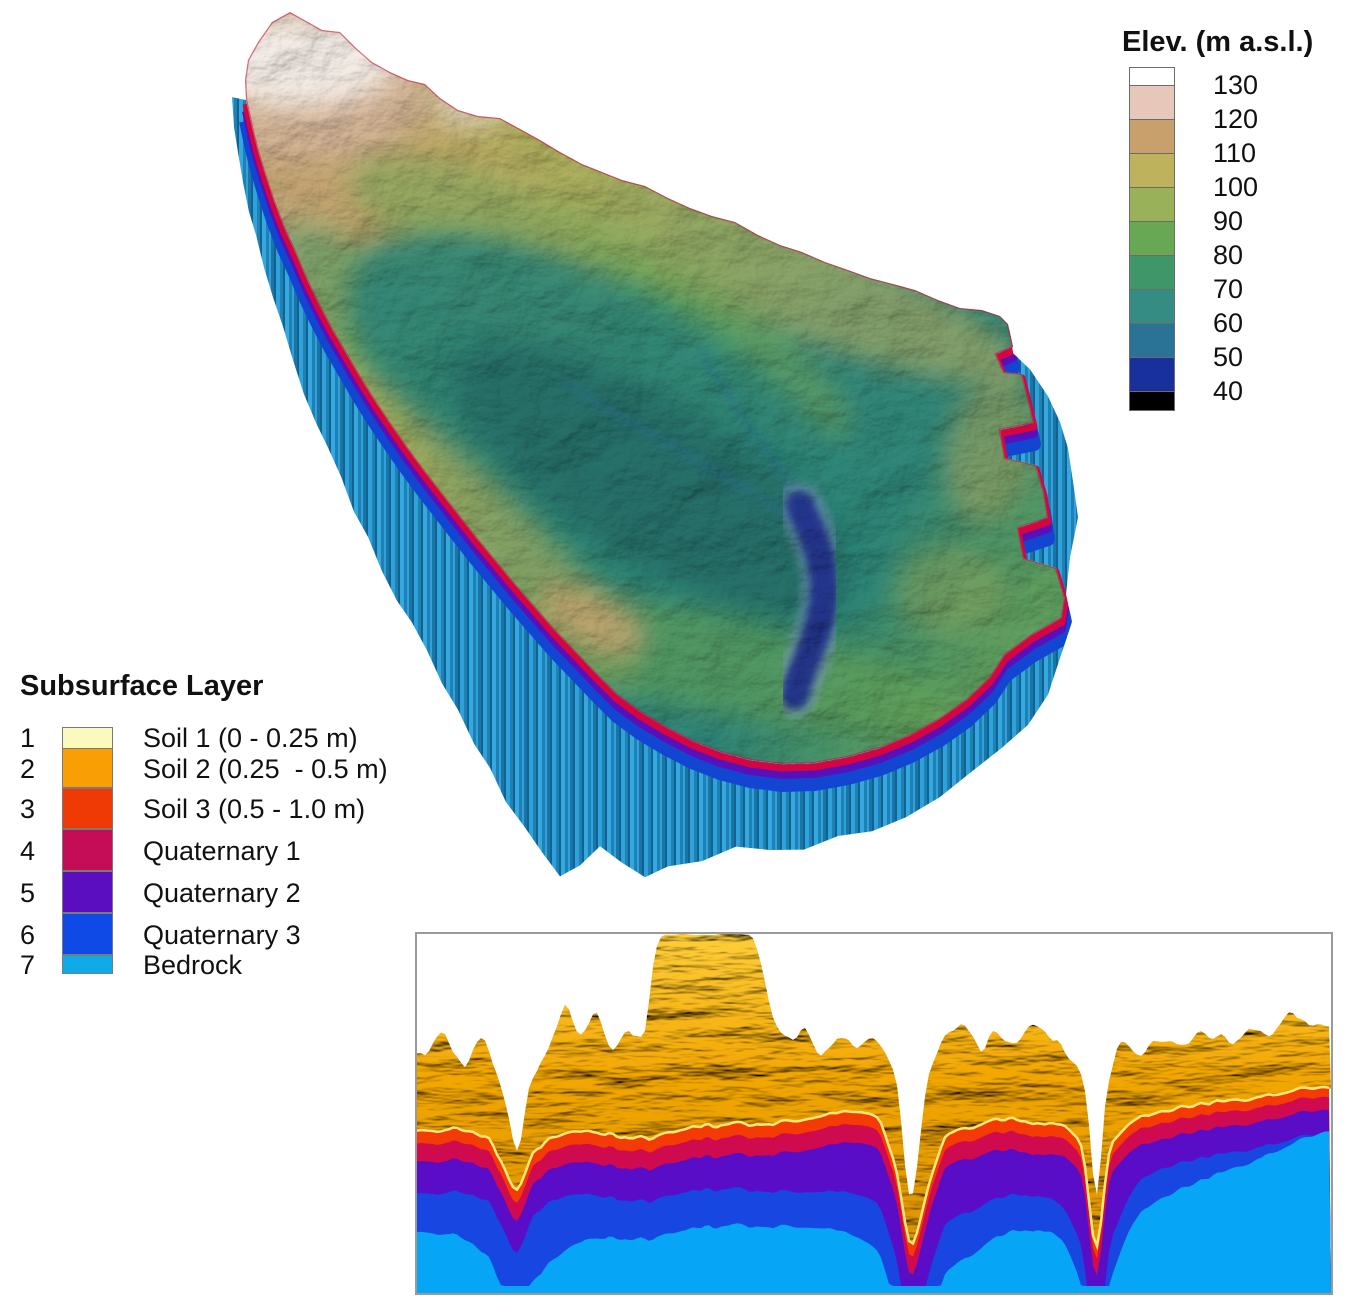 This screenshot has height=1315, width=1362. Describe the element at coordinates (193, 965) in the screenshot. I see `subsurface-row-label: Bedrock` at that location.